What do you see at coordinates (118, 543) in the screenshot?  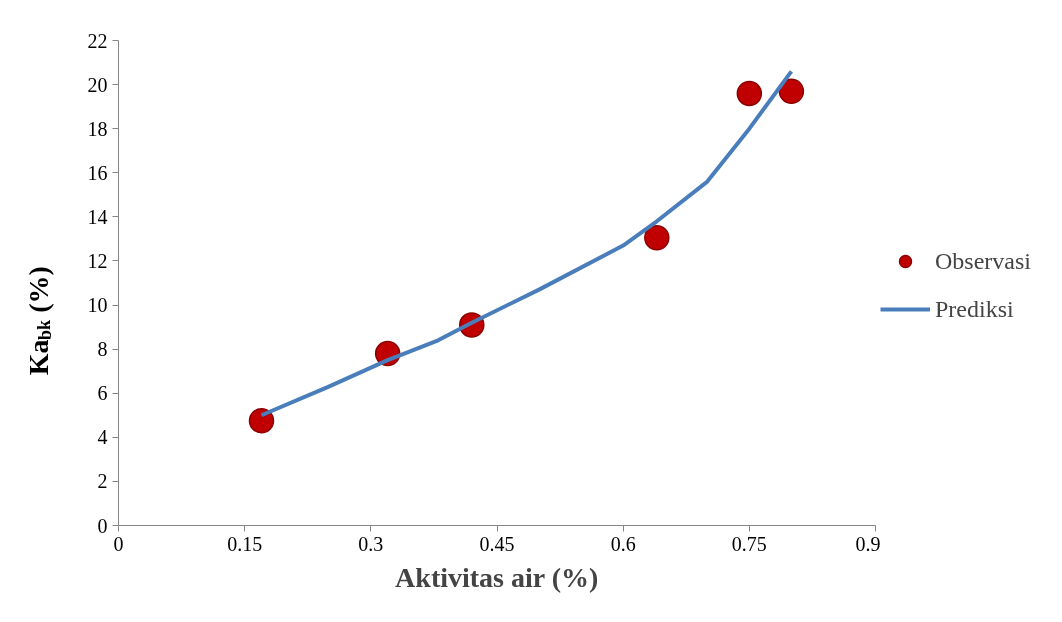 I see `x-tick-label: 0` at bounding box center [118, 543].